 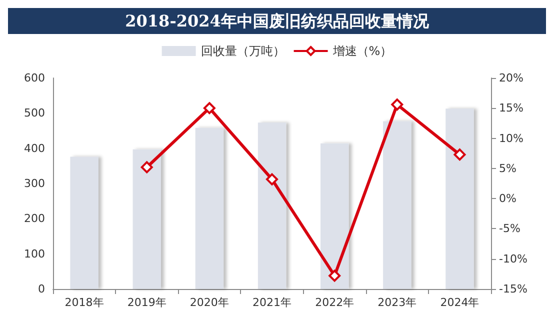 What do you see at coordinates (34, 219) in the screenshot?
I see `y-tick-label: 200` at bounding box center [34, 219].